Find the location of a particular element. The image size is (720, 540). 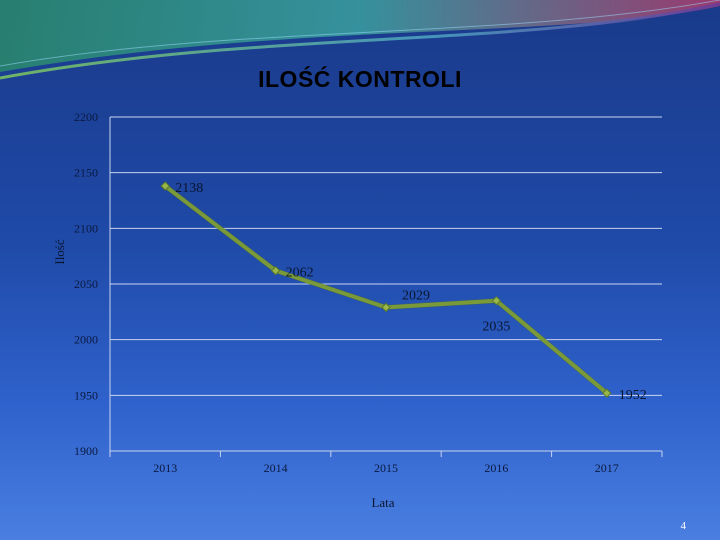

y-axis-label: Ilość is located at coordinates (59, 252).